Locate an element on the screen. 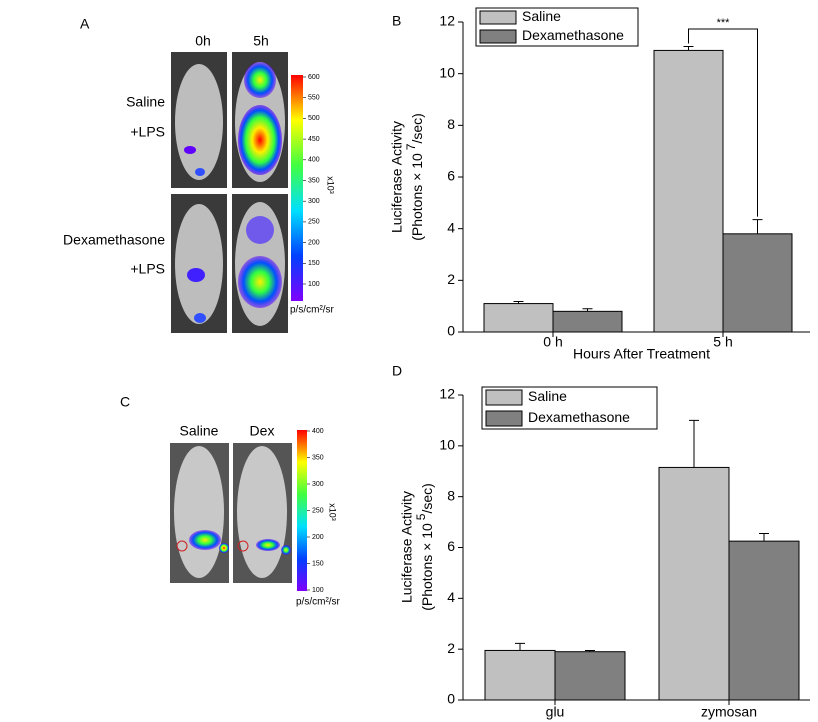 This screenshot has height=722, width=818. colorbar-tick-label: 550 is located at coordinates (314, 98).